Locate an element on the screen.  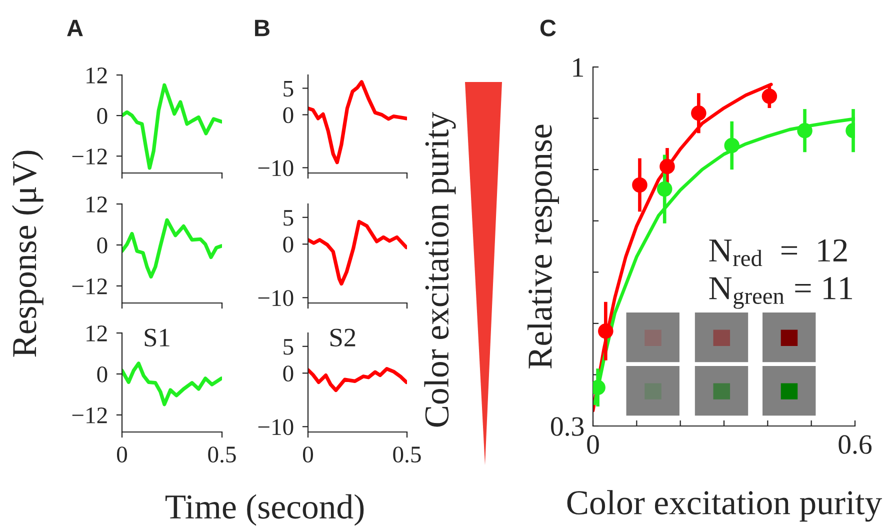
y-axis-title: Response (μV) is located at coordinates (28, 253).